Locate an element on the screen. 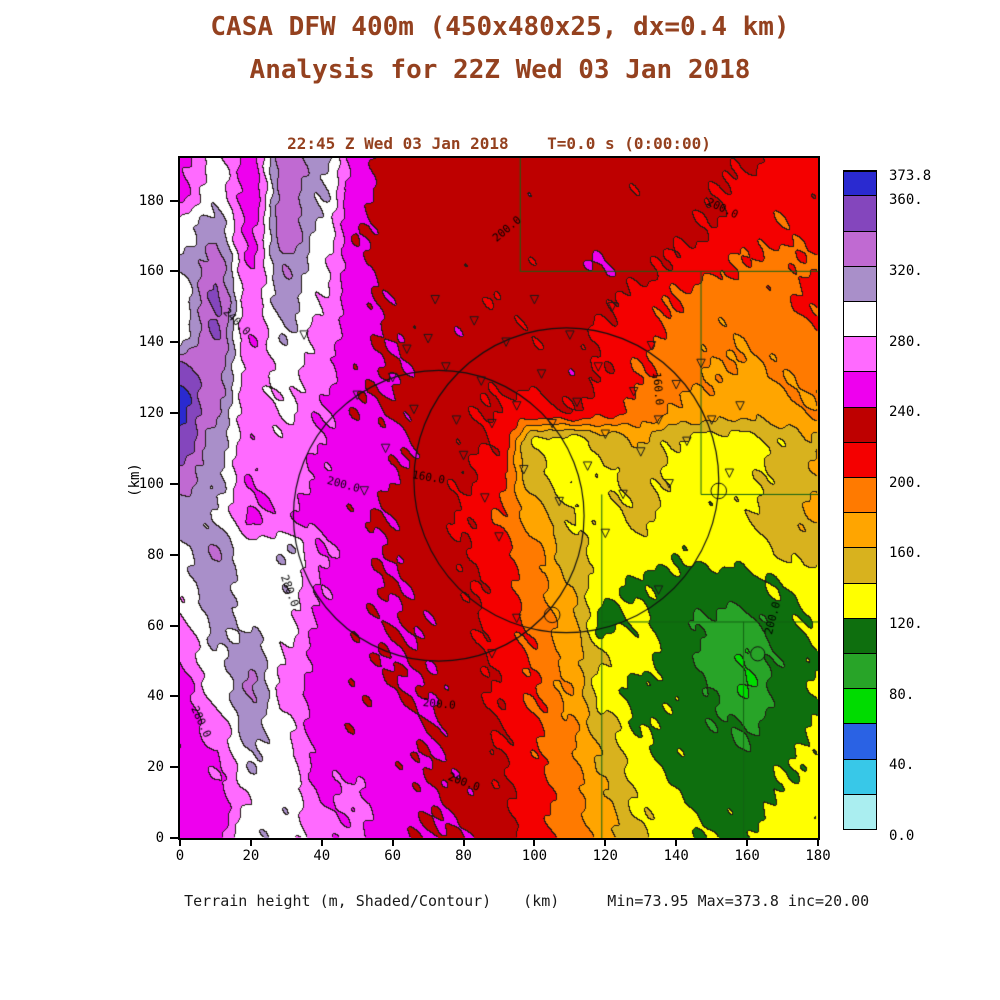 The width and height of the screenshot is (1000, 1000). colorbar-swatches is located at coordinates (860, 500).